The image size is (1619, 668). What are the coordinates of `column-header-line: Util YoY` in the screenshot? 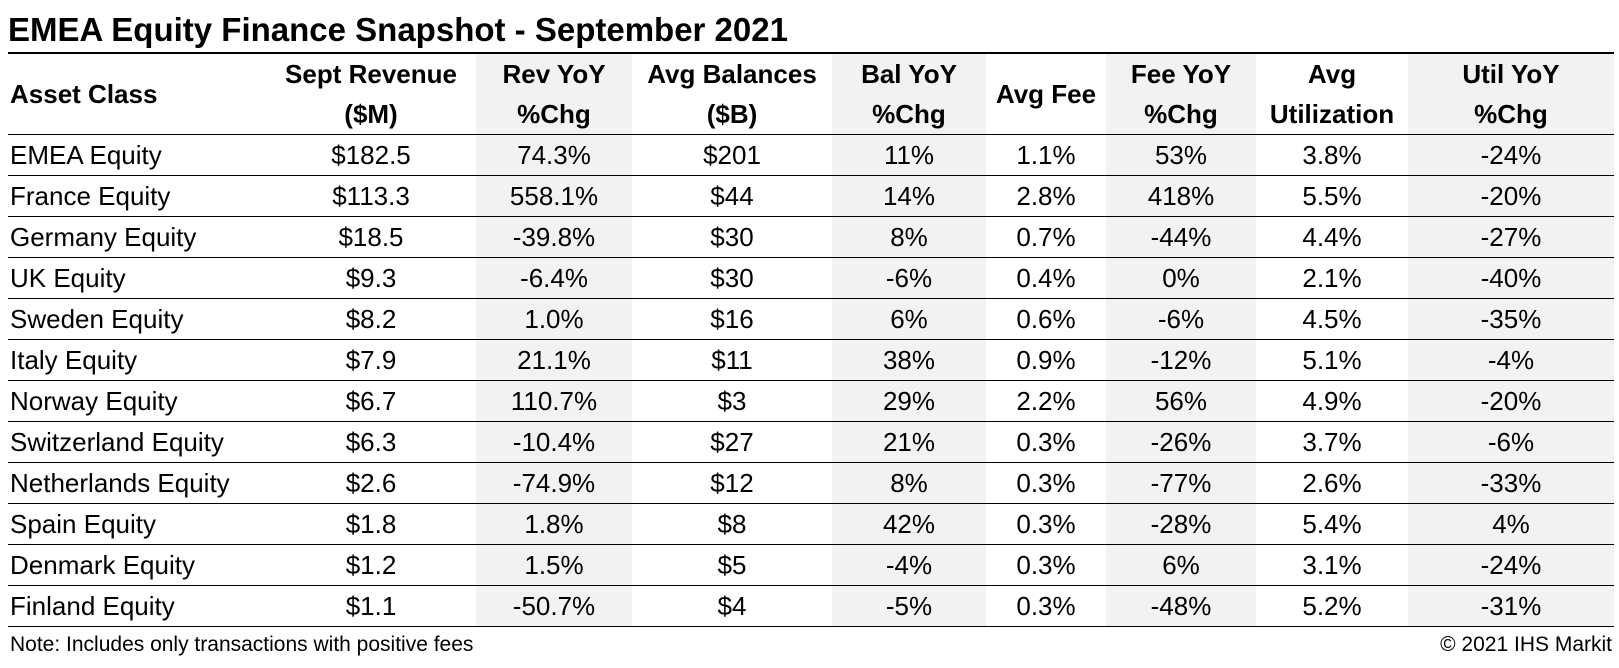 It's located at (1511, 74).